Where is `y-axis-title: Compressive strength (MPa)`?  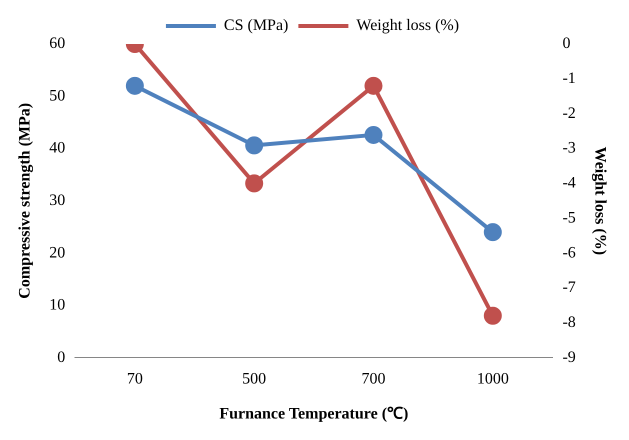
y-axis-title: Compressive strength (MPa) is located at coordinates (25, 200).